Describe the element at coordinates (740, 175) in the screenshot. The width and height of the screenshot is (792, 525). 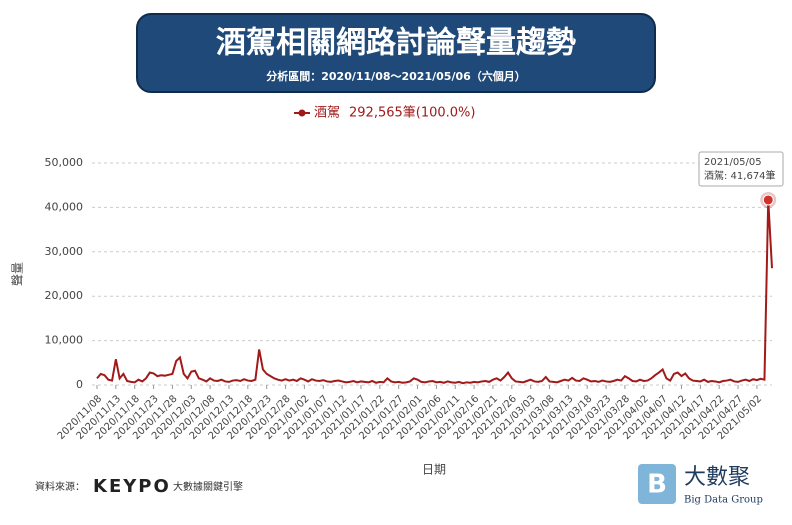
I see `tooltip-value: 酒駕: 41,674筆` at that location.